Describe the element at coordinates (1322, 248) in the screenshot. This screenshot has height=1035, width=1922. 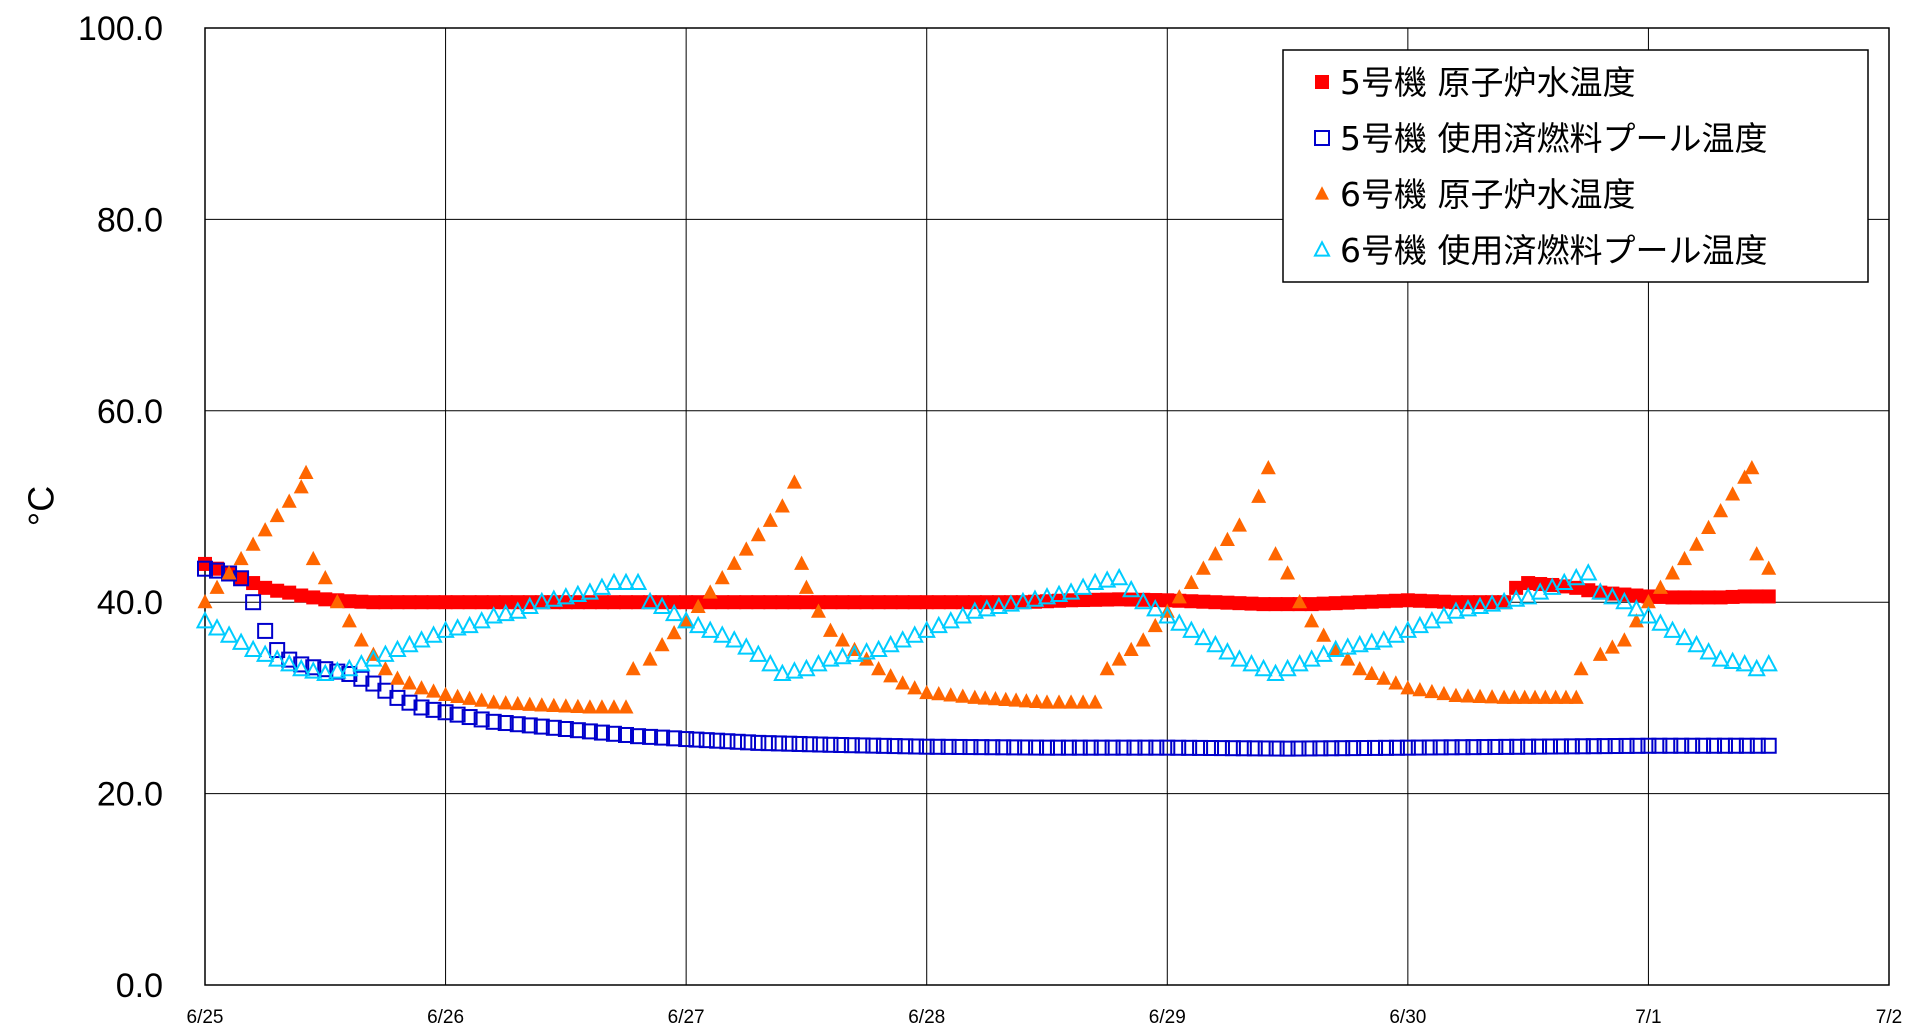
I see `legend-marker` at that location.